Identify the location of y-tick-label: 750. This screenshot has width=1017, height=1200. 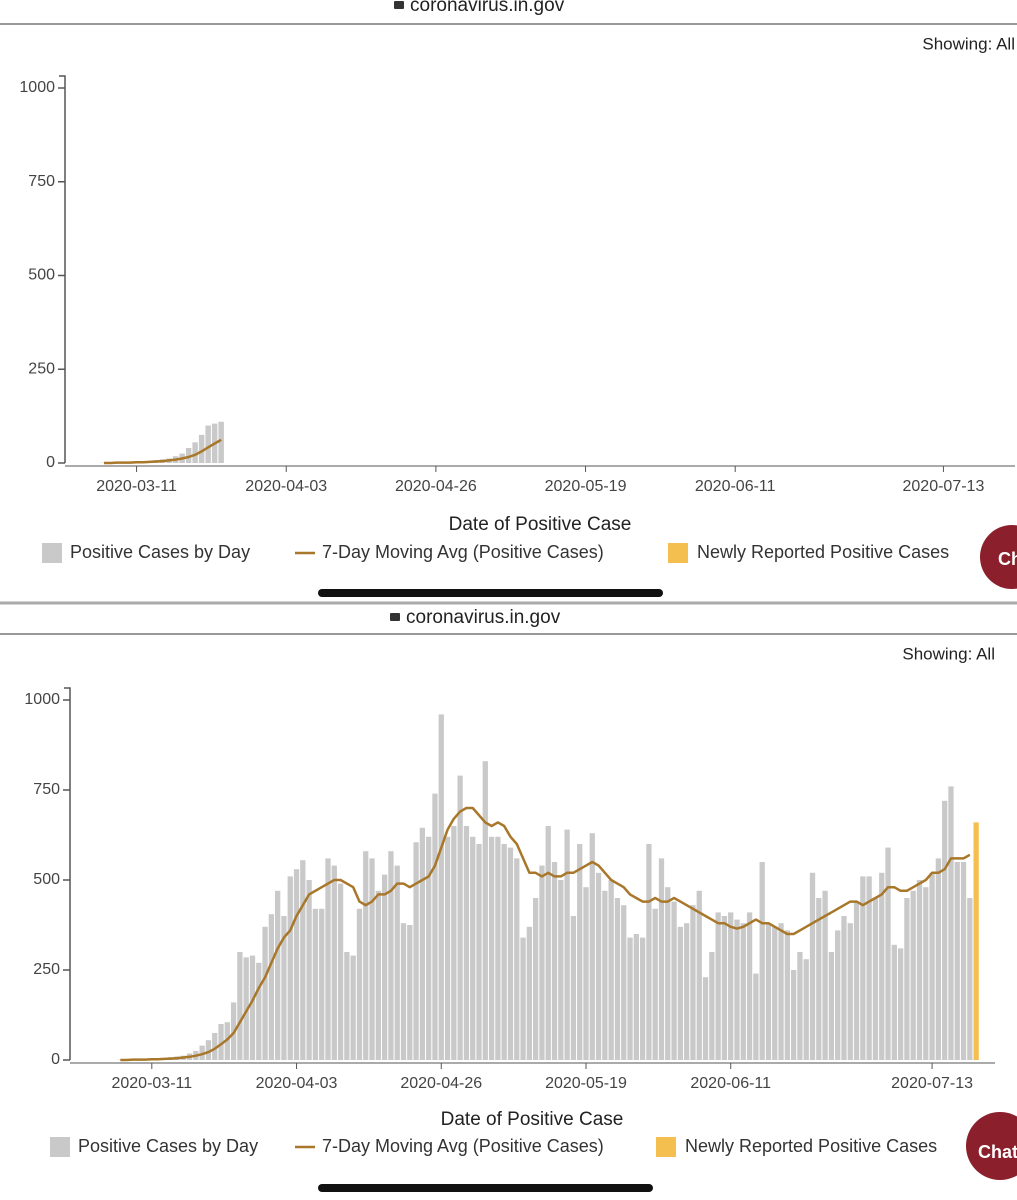
(46, 789).